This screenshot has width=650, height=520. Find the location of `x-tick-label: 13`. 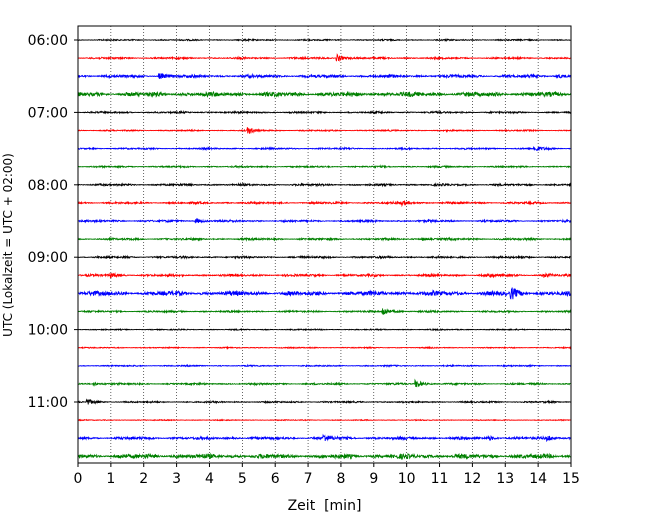

x-tick-label: 13 is located at coordinates (505, 479).